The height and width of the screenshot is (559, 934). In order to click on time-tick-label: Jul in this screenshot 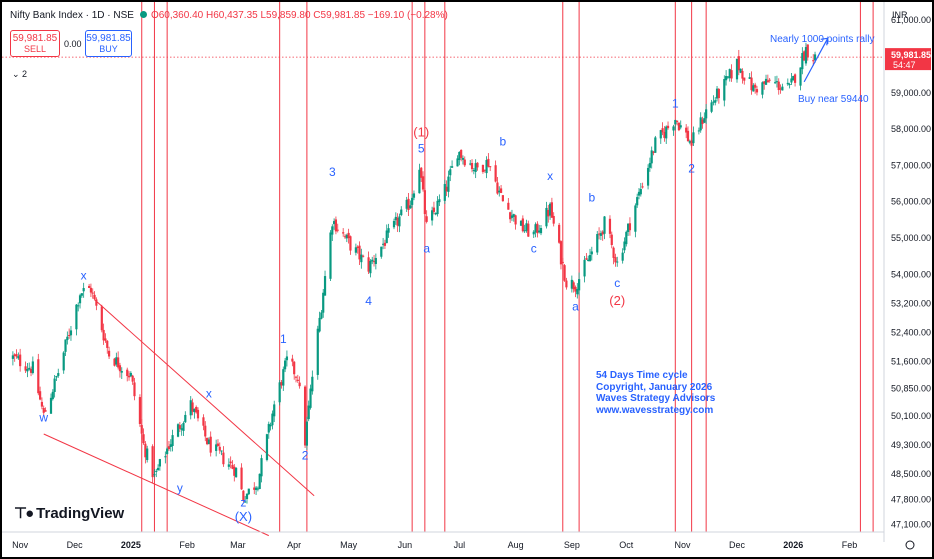, I will do `click(460, 545)`.